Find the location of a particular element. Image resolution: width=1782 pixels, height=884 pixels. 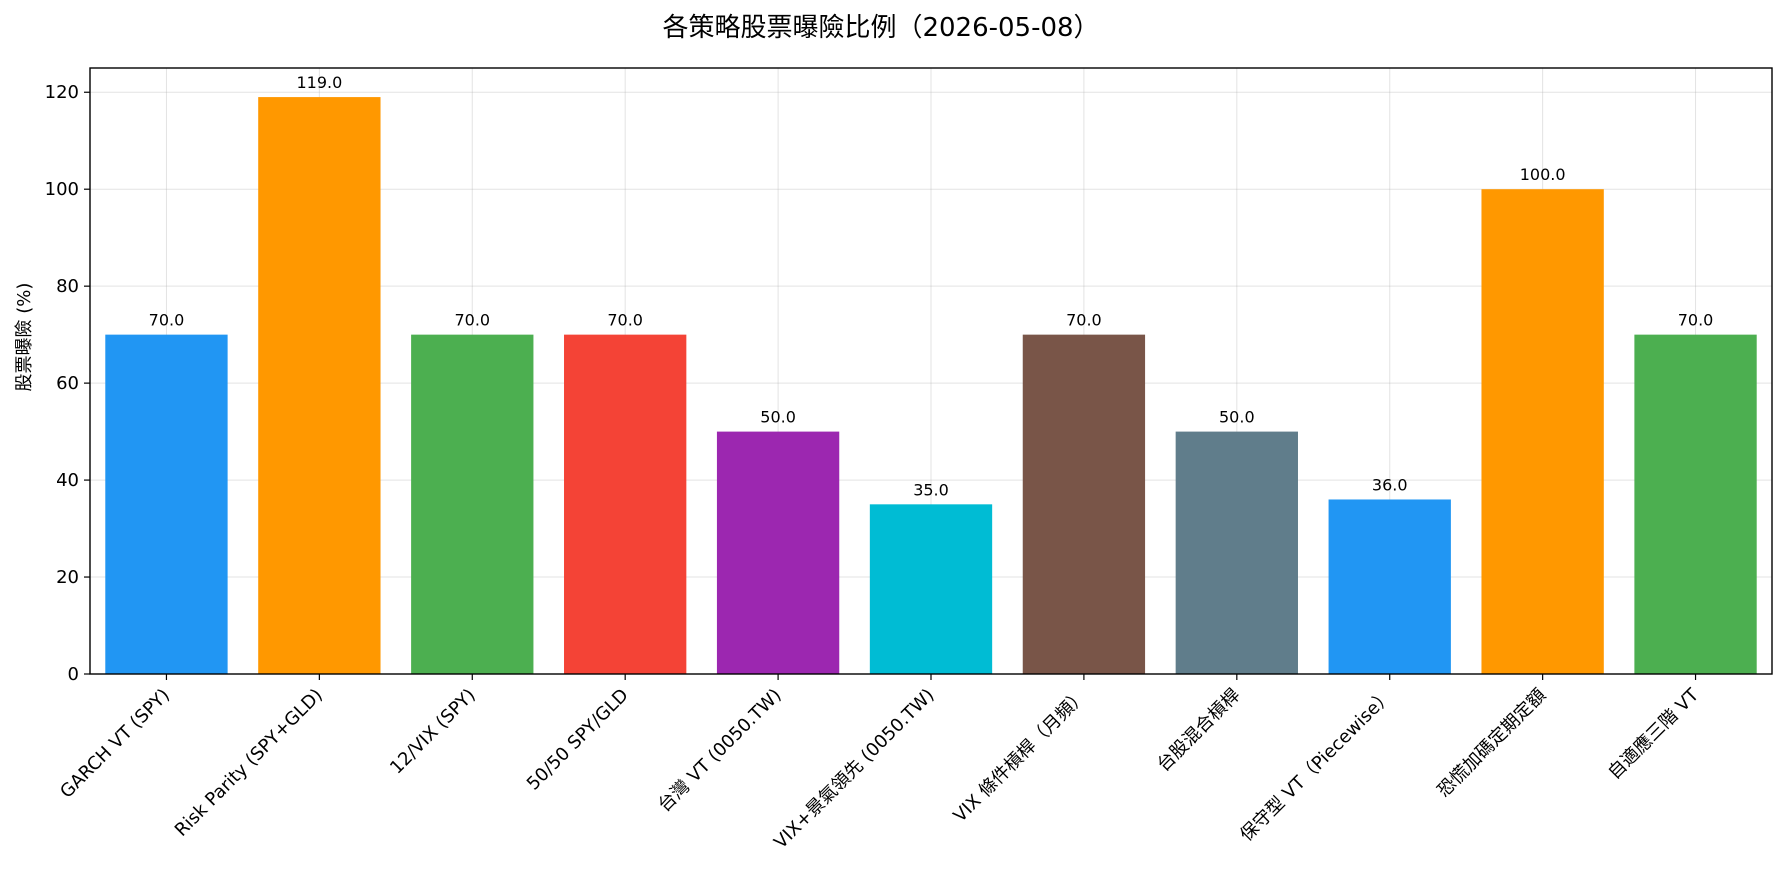

bar-value-label: 35.0 is located at coordinates (931, 489).